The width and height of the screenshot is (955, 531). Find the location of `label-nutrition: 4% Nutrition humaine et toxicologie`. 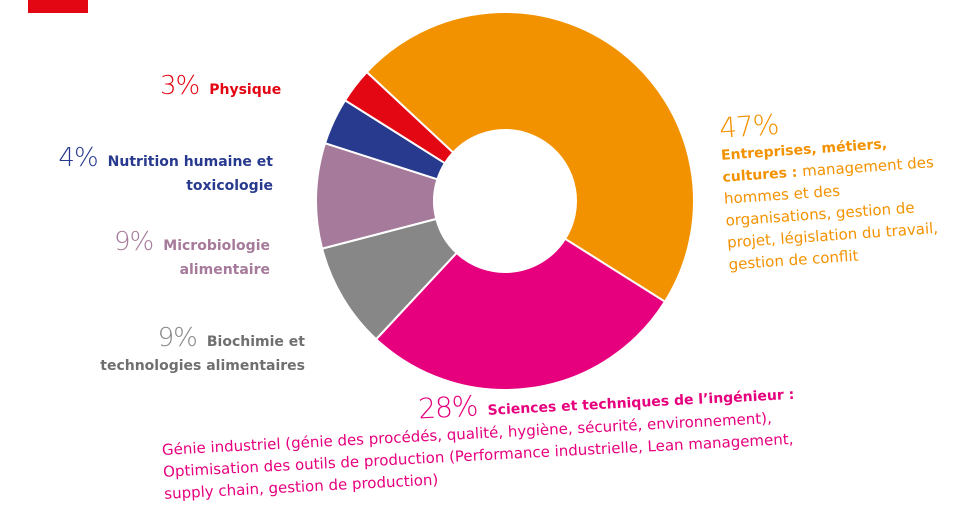

label-nutrition: 4% Nutrition humaine et toxicologie is located at coordinates (139, 170).